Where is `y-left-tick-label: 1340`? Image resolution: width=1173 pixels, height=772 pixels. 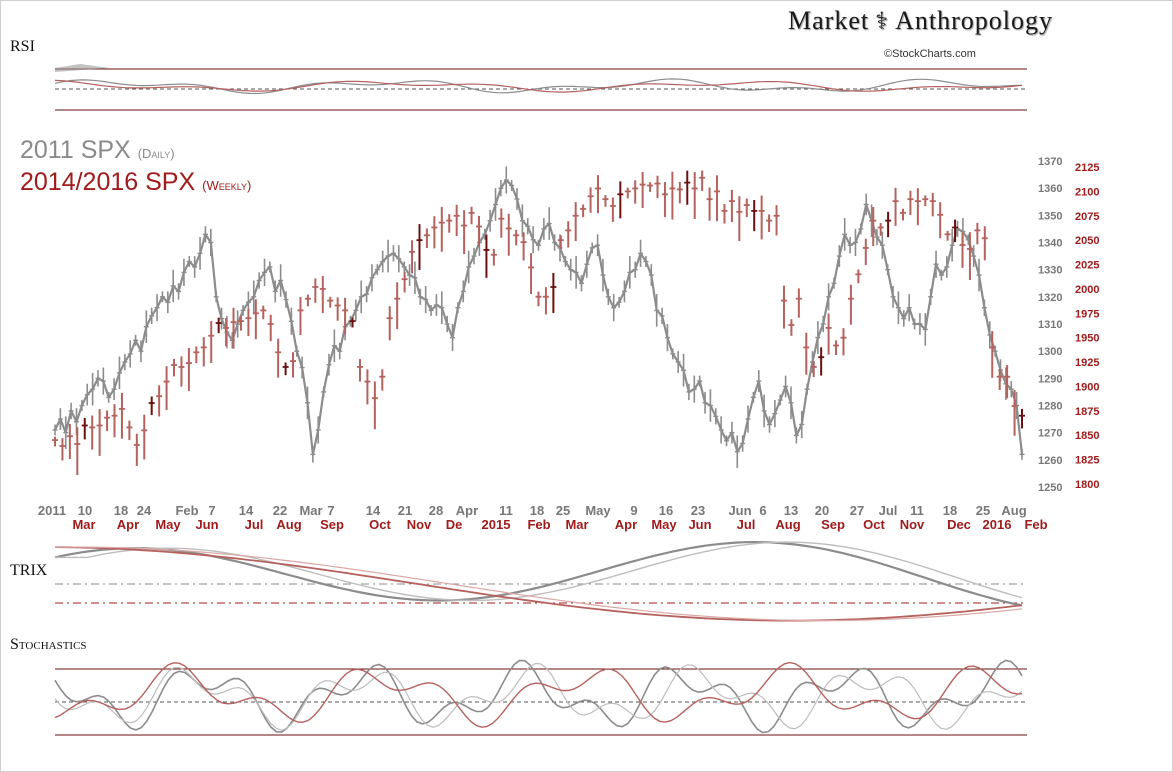
y-left-tick-label: 1340 is located at coordinates (1050, 244).